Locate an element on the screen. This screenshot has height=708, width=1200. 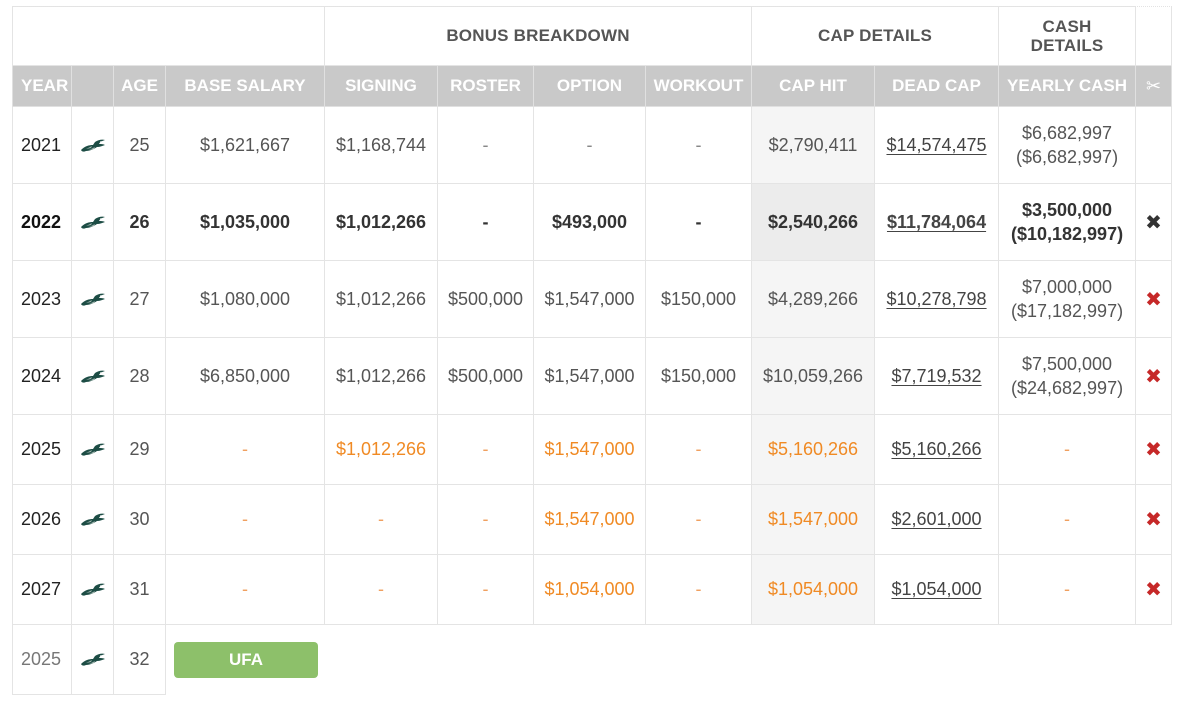
cap-hit-cell: $10,059,266 is located at coordinates (813, 376).